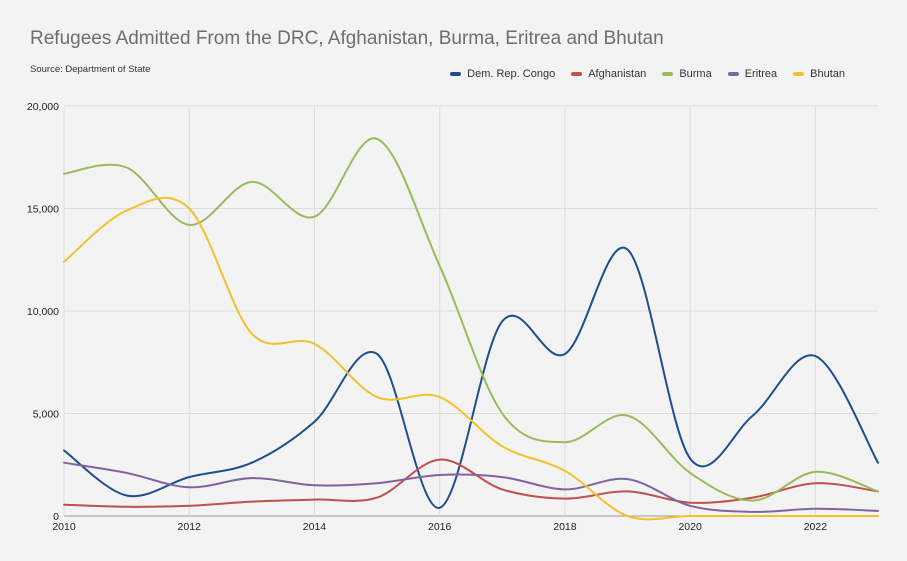 The image size is (907, 561). What do you see at coordinates (827, 74) in the screenshot?
I see `legend-label: Bhutan` at bounding box center [827, 74].